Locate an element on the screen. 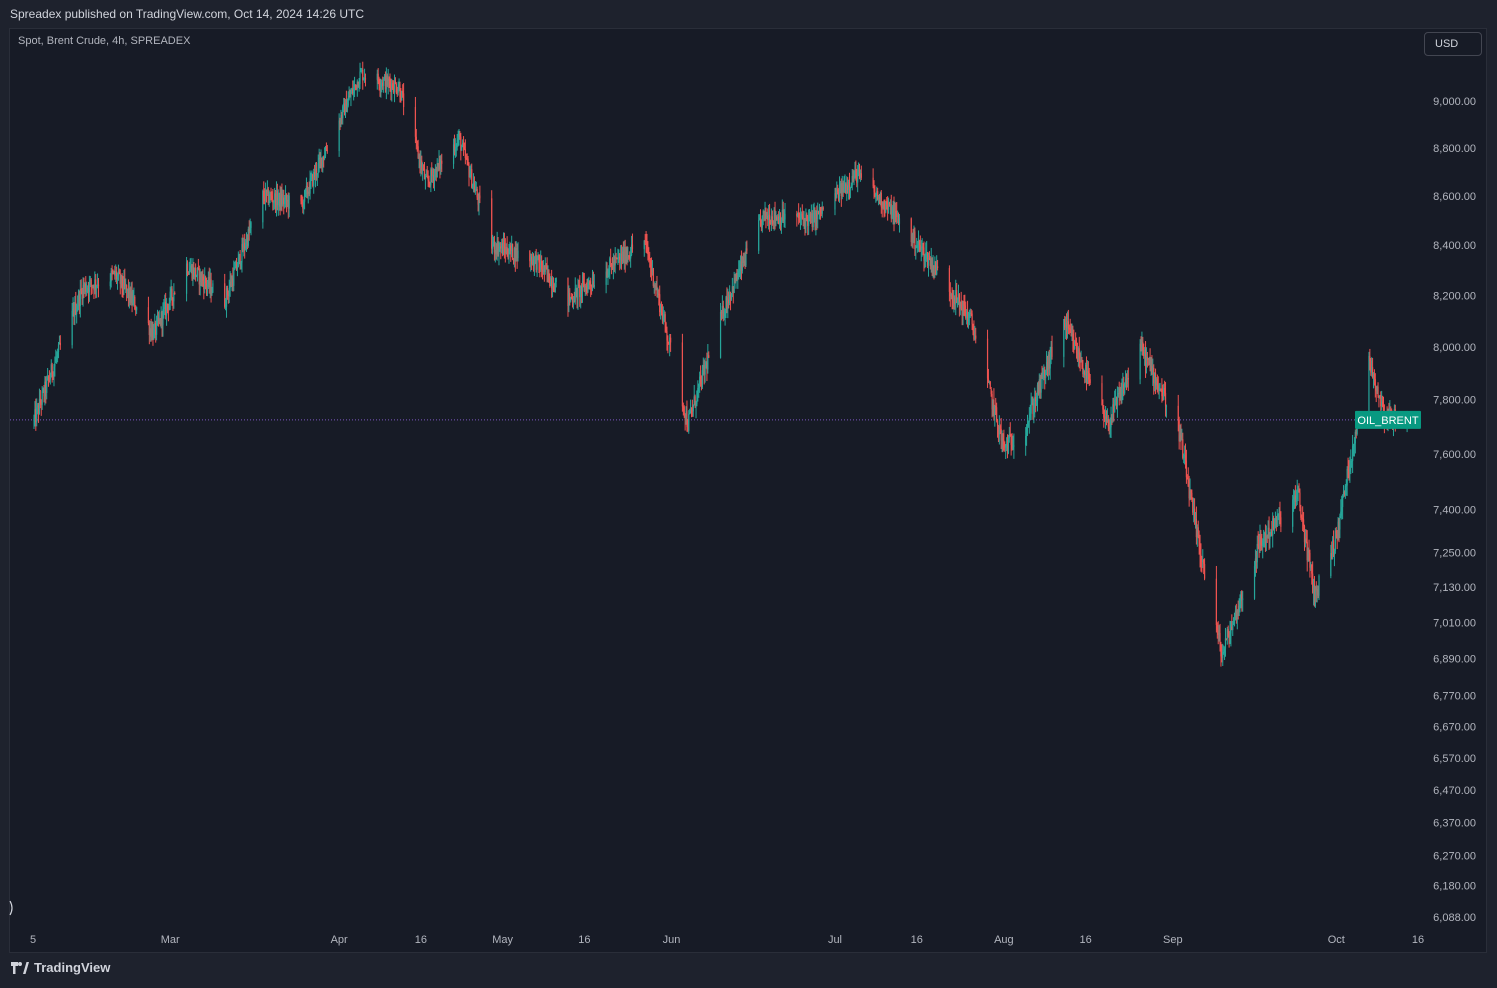 This screenshot has height=988, width=1497. currency-button: USD is located at coordinates (1453, 44).